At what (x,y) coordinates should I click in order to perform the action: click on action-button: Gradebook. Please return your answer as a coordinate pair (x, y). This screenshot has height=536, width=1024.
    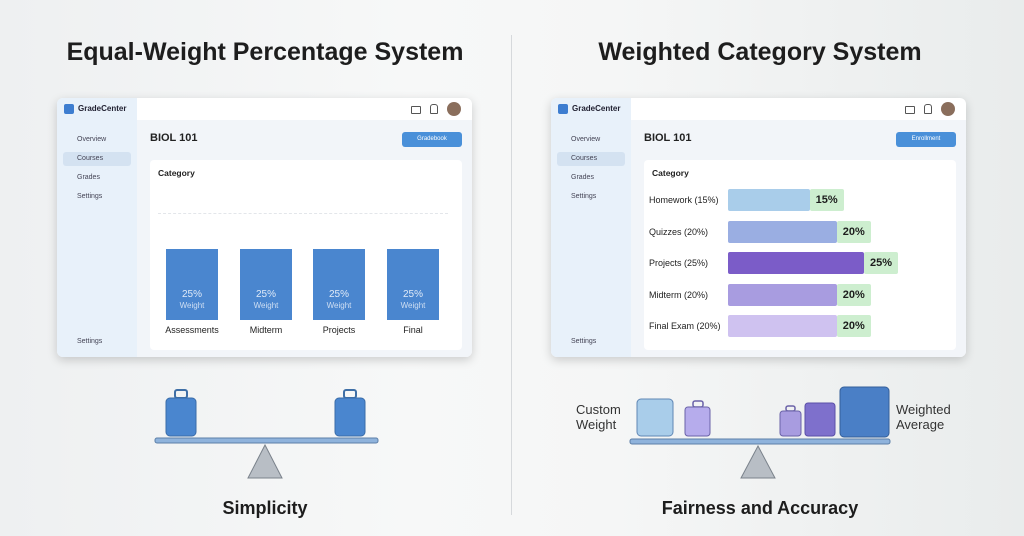
    Looking at the image, I should click on (432, 139).